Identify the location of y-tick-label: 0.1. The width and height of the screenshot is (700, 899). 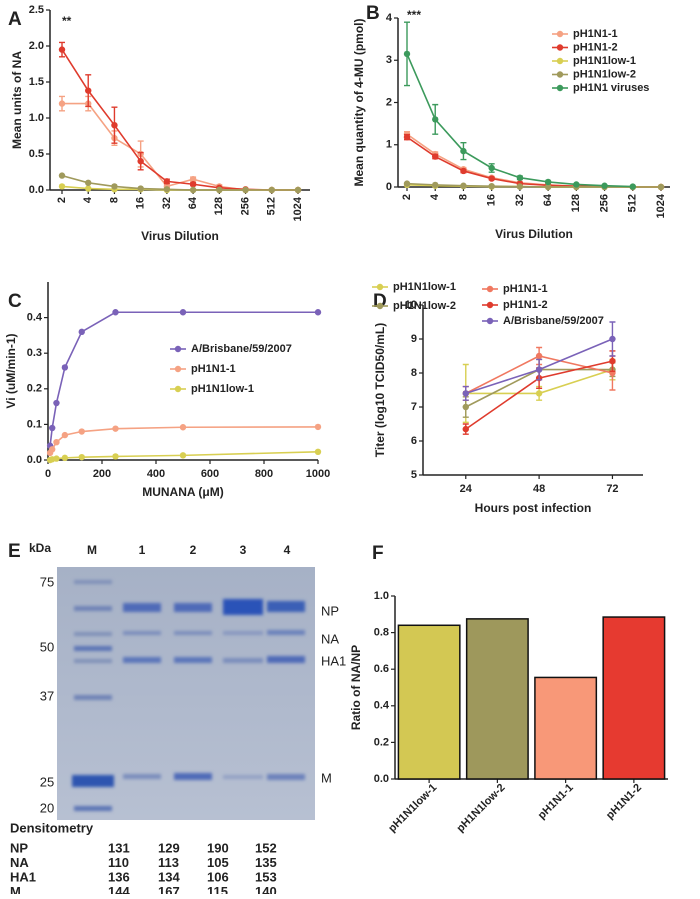
(34, 424).